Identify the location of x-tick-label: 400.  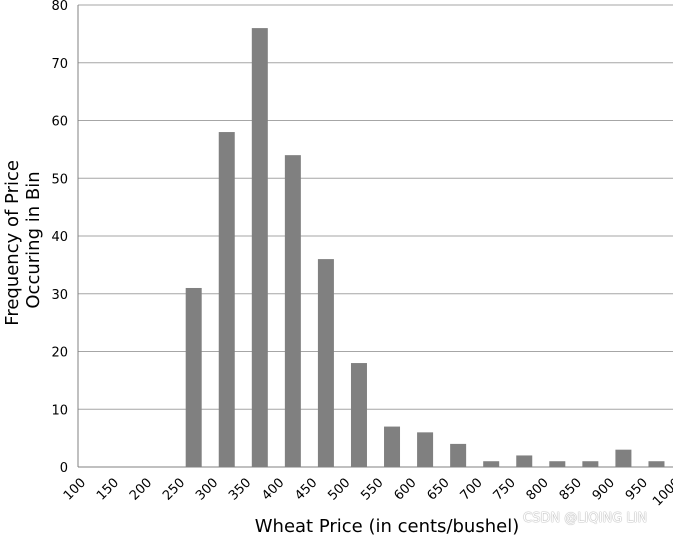
(273, 489).